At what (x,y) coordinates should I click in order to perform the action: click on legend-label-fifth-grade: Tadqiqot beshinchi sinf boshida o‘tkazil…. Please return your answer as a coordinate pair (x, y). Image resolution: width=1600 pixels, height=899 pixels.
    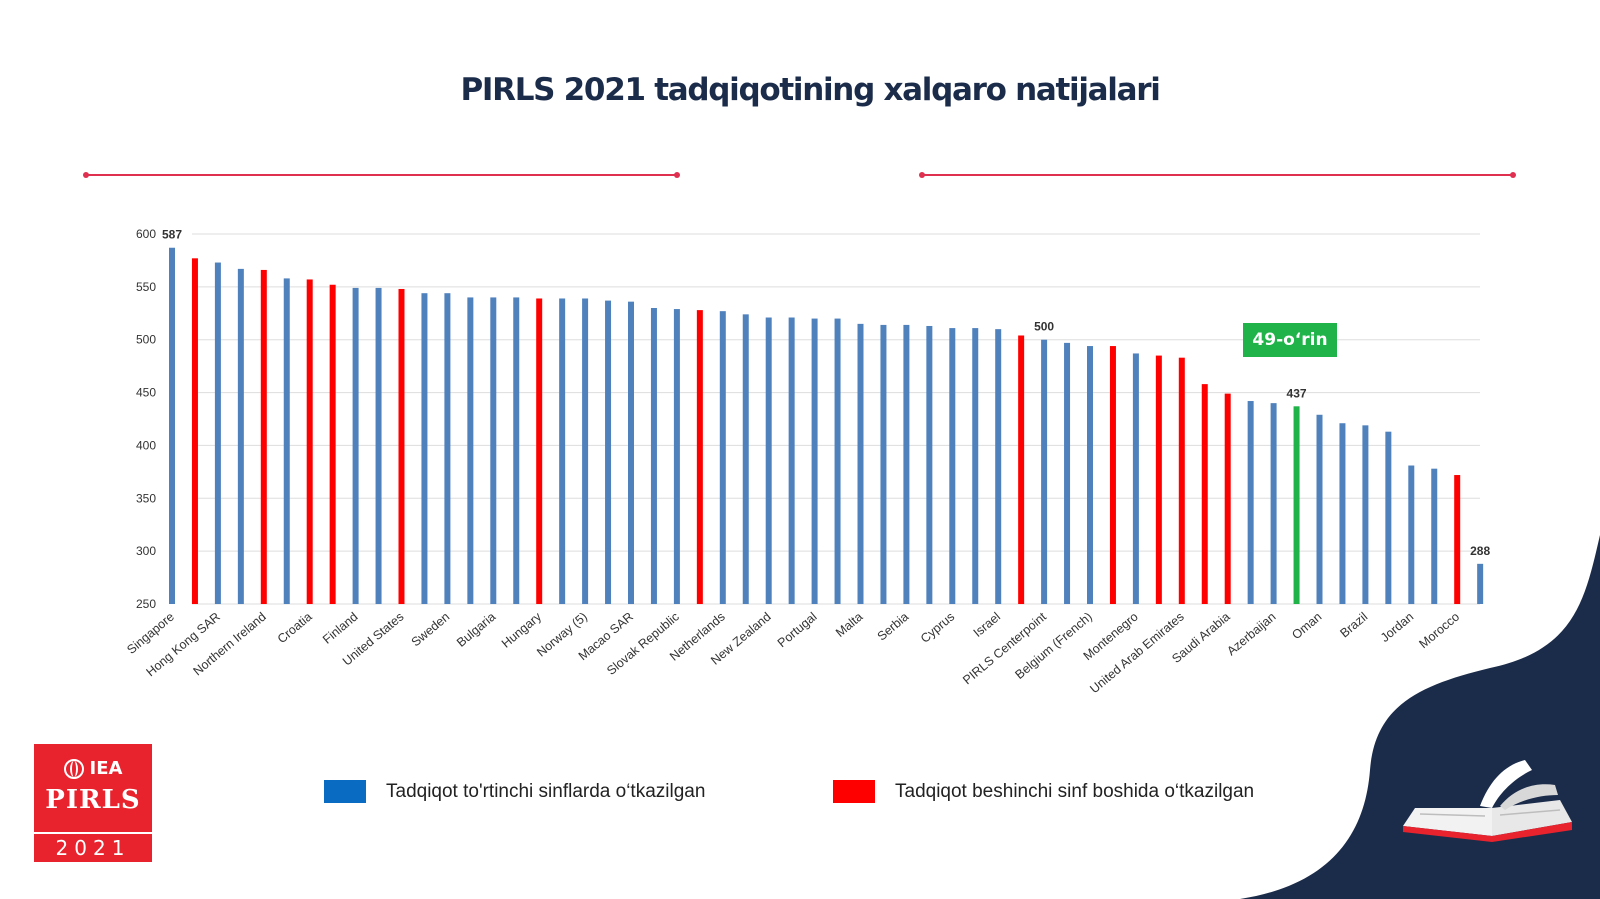
    Looking at the image, I should click on (1075, 791).